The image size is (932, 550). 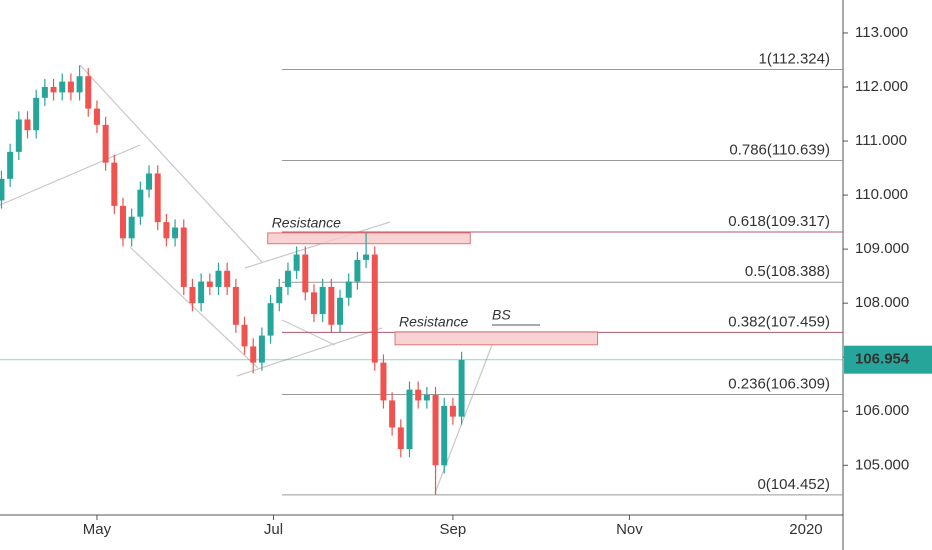 I want to click on fib-label: 0.382(107.459), so click(x=779, y=321).